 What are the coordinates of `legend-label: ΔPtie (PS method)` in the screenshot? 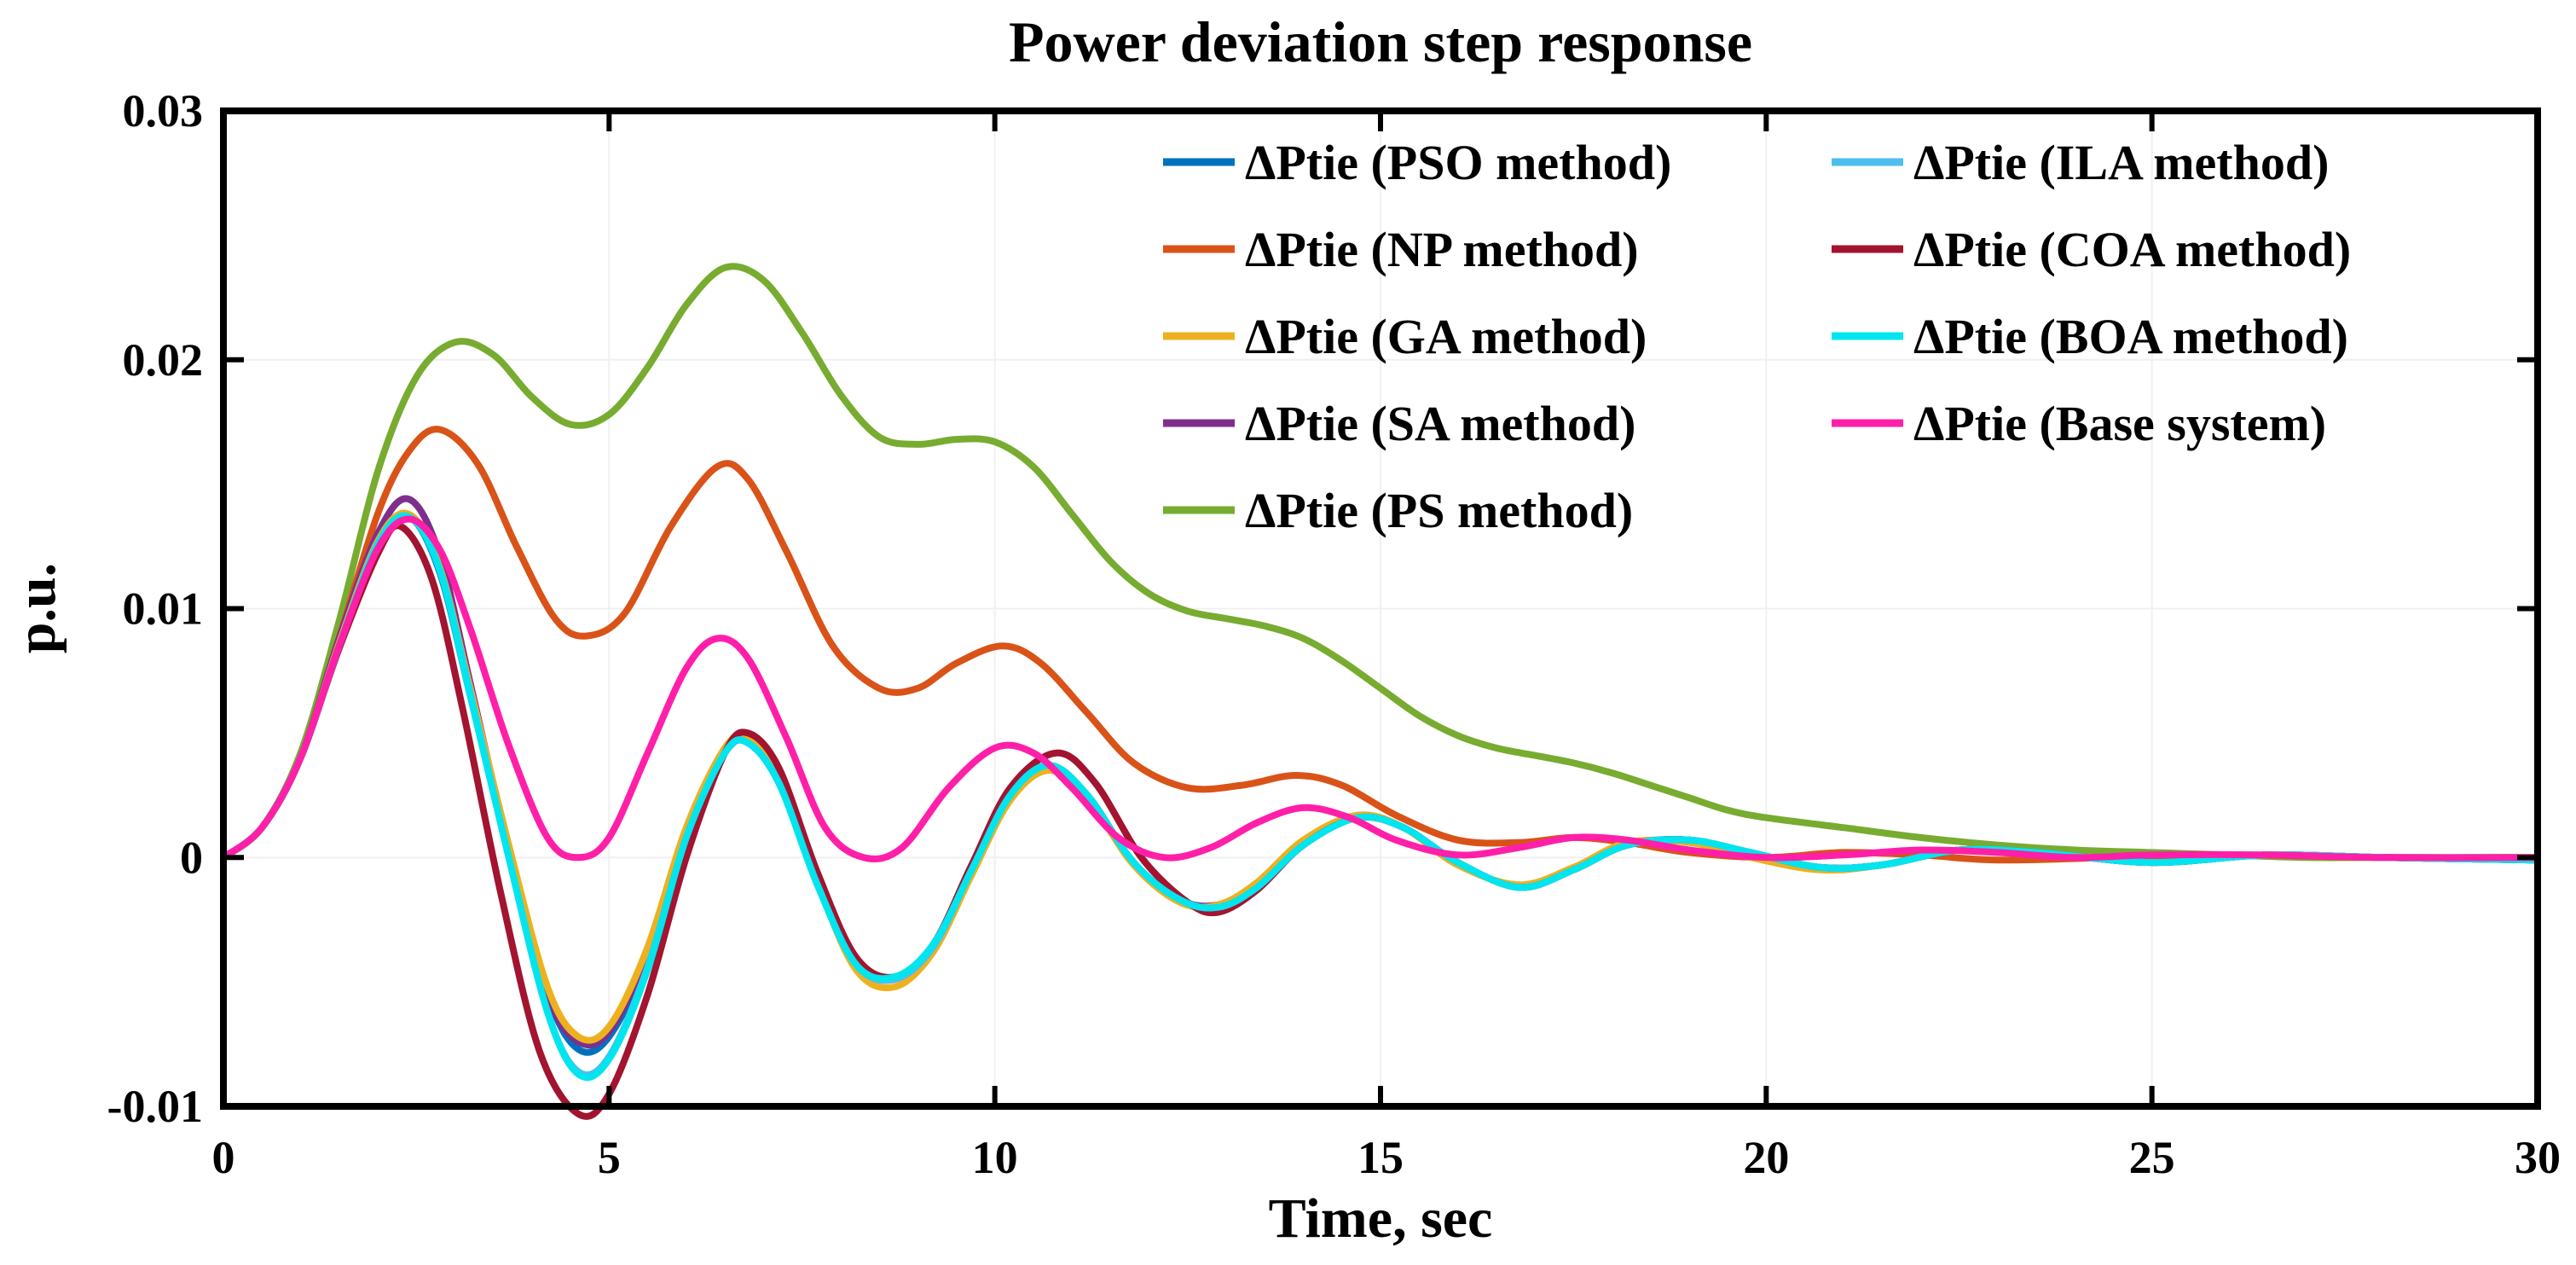 It's located at (1439, 510).